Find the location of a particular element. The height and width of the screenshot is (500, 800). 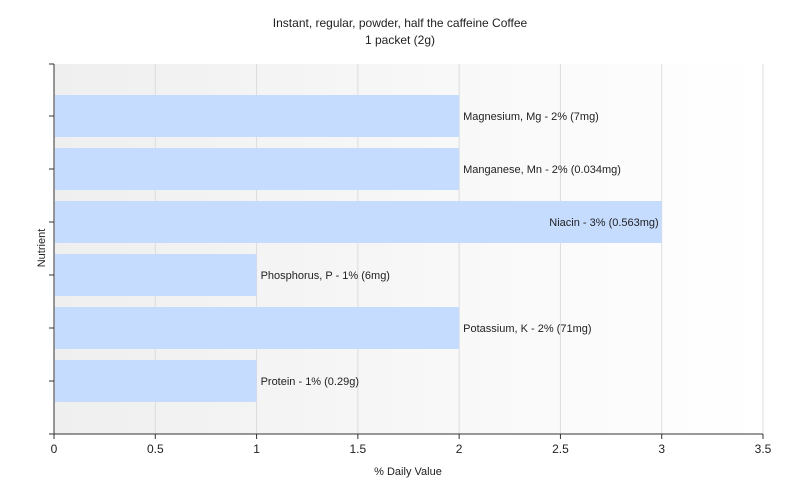

chart-subtitle: 1 packet (2g) is located at coordinates (400, 40).